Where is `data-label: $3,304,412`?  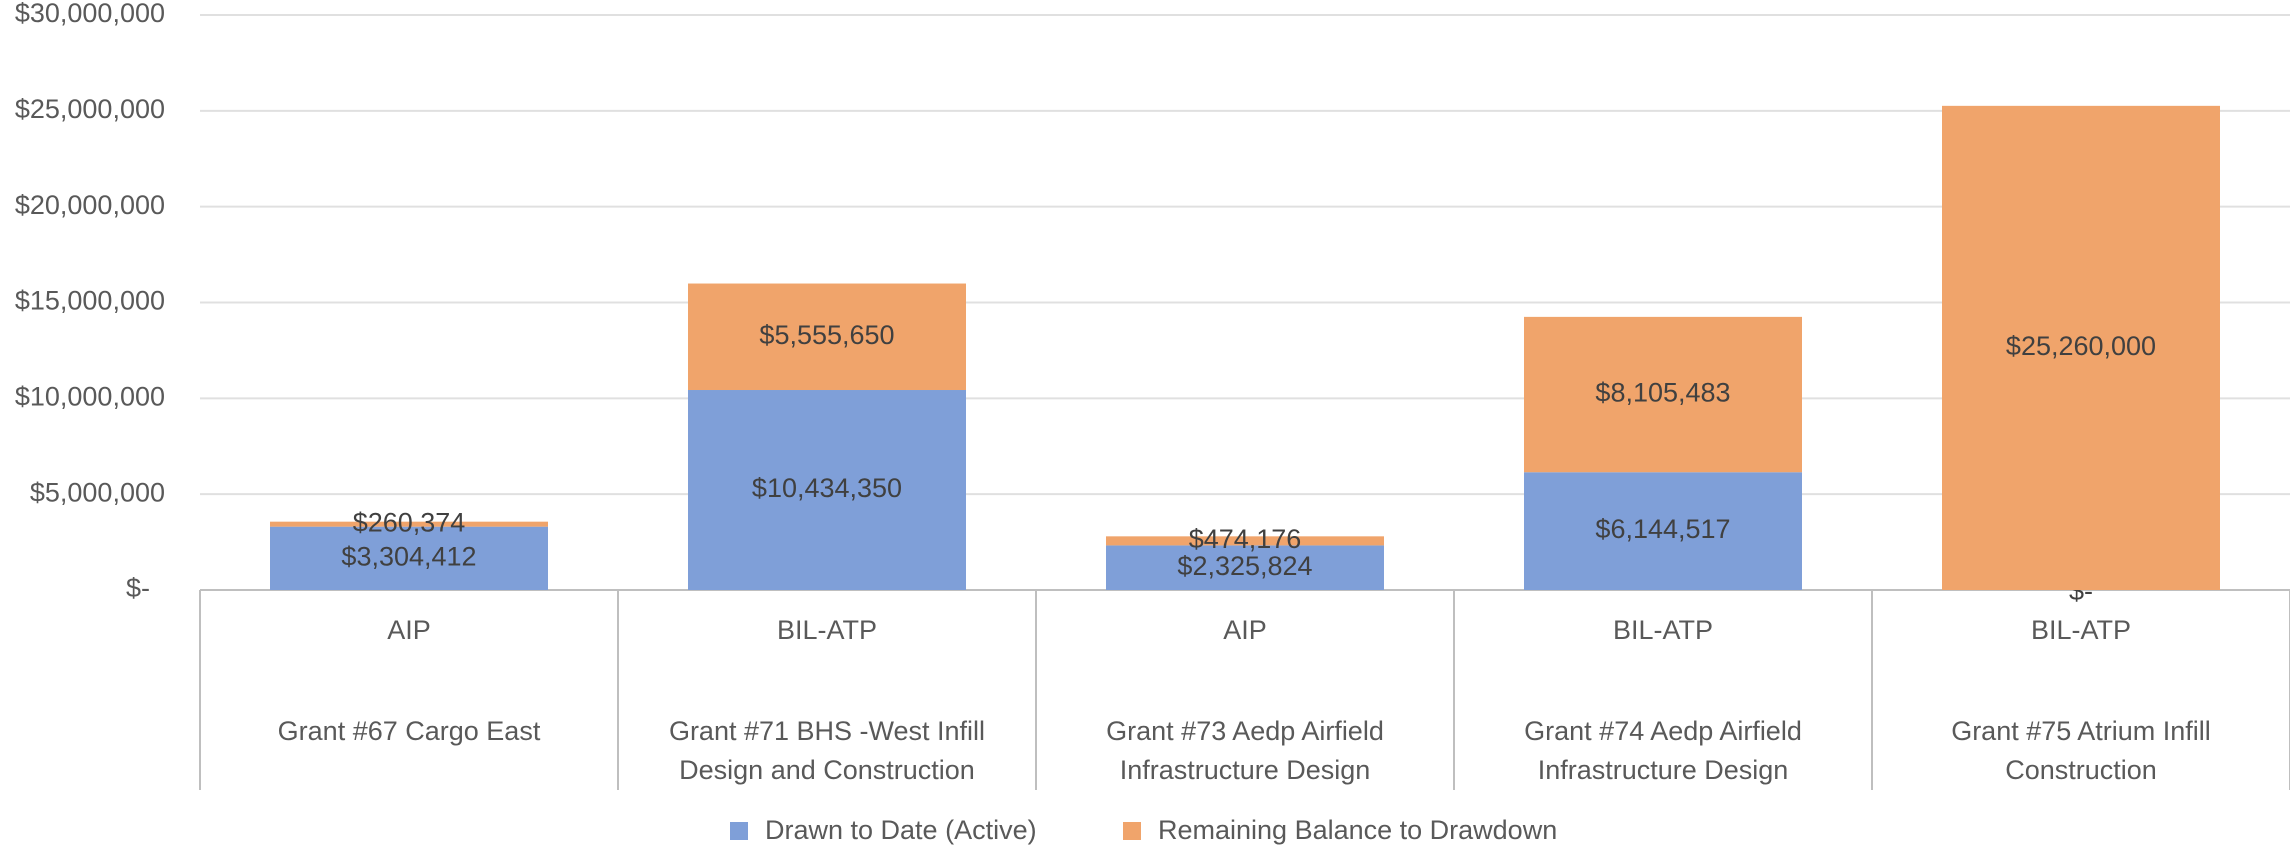
data-label: $3,304,412 is located at coordinates (408, 556).